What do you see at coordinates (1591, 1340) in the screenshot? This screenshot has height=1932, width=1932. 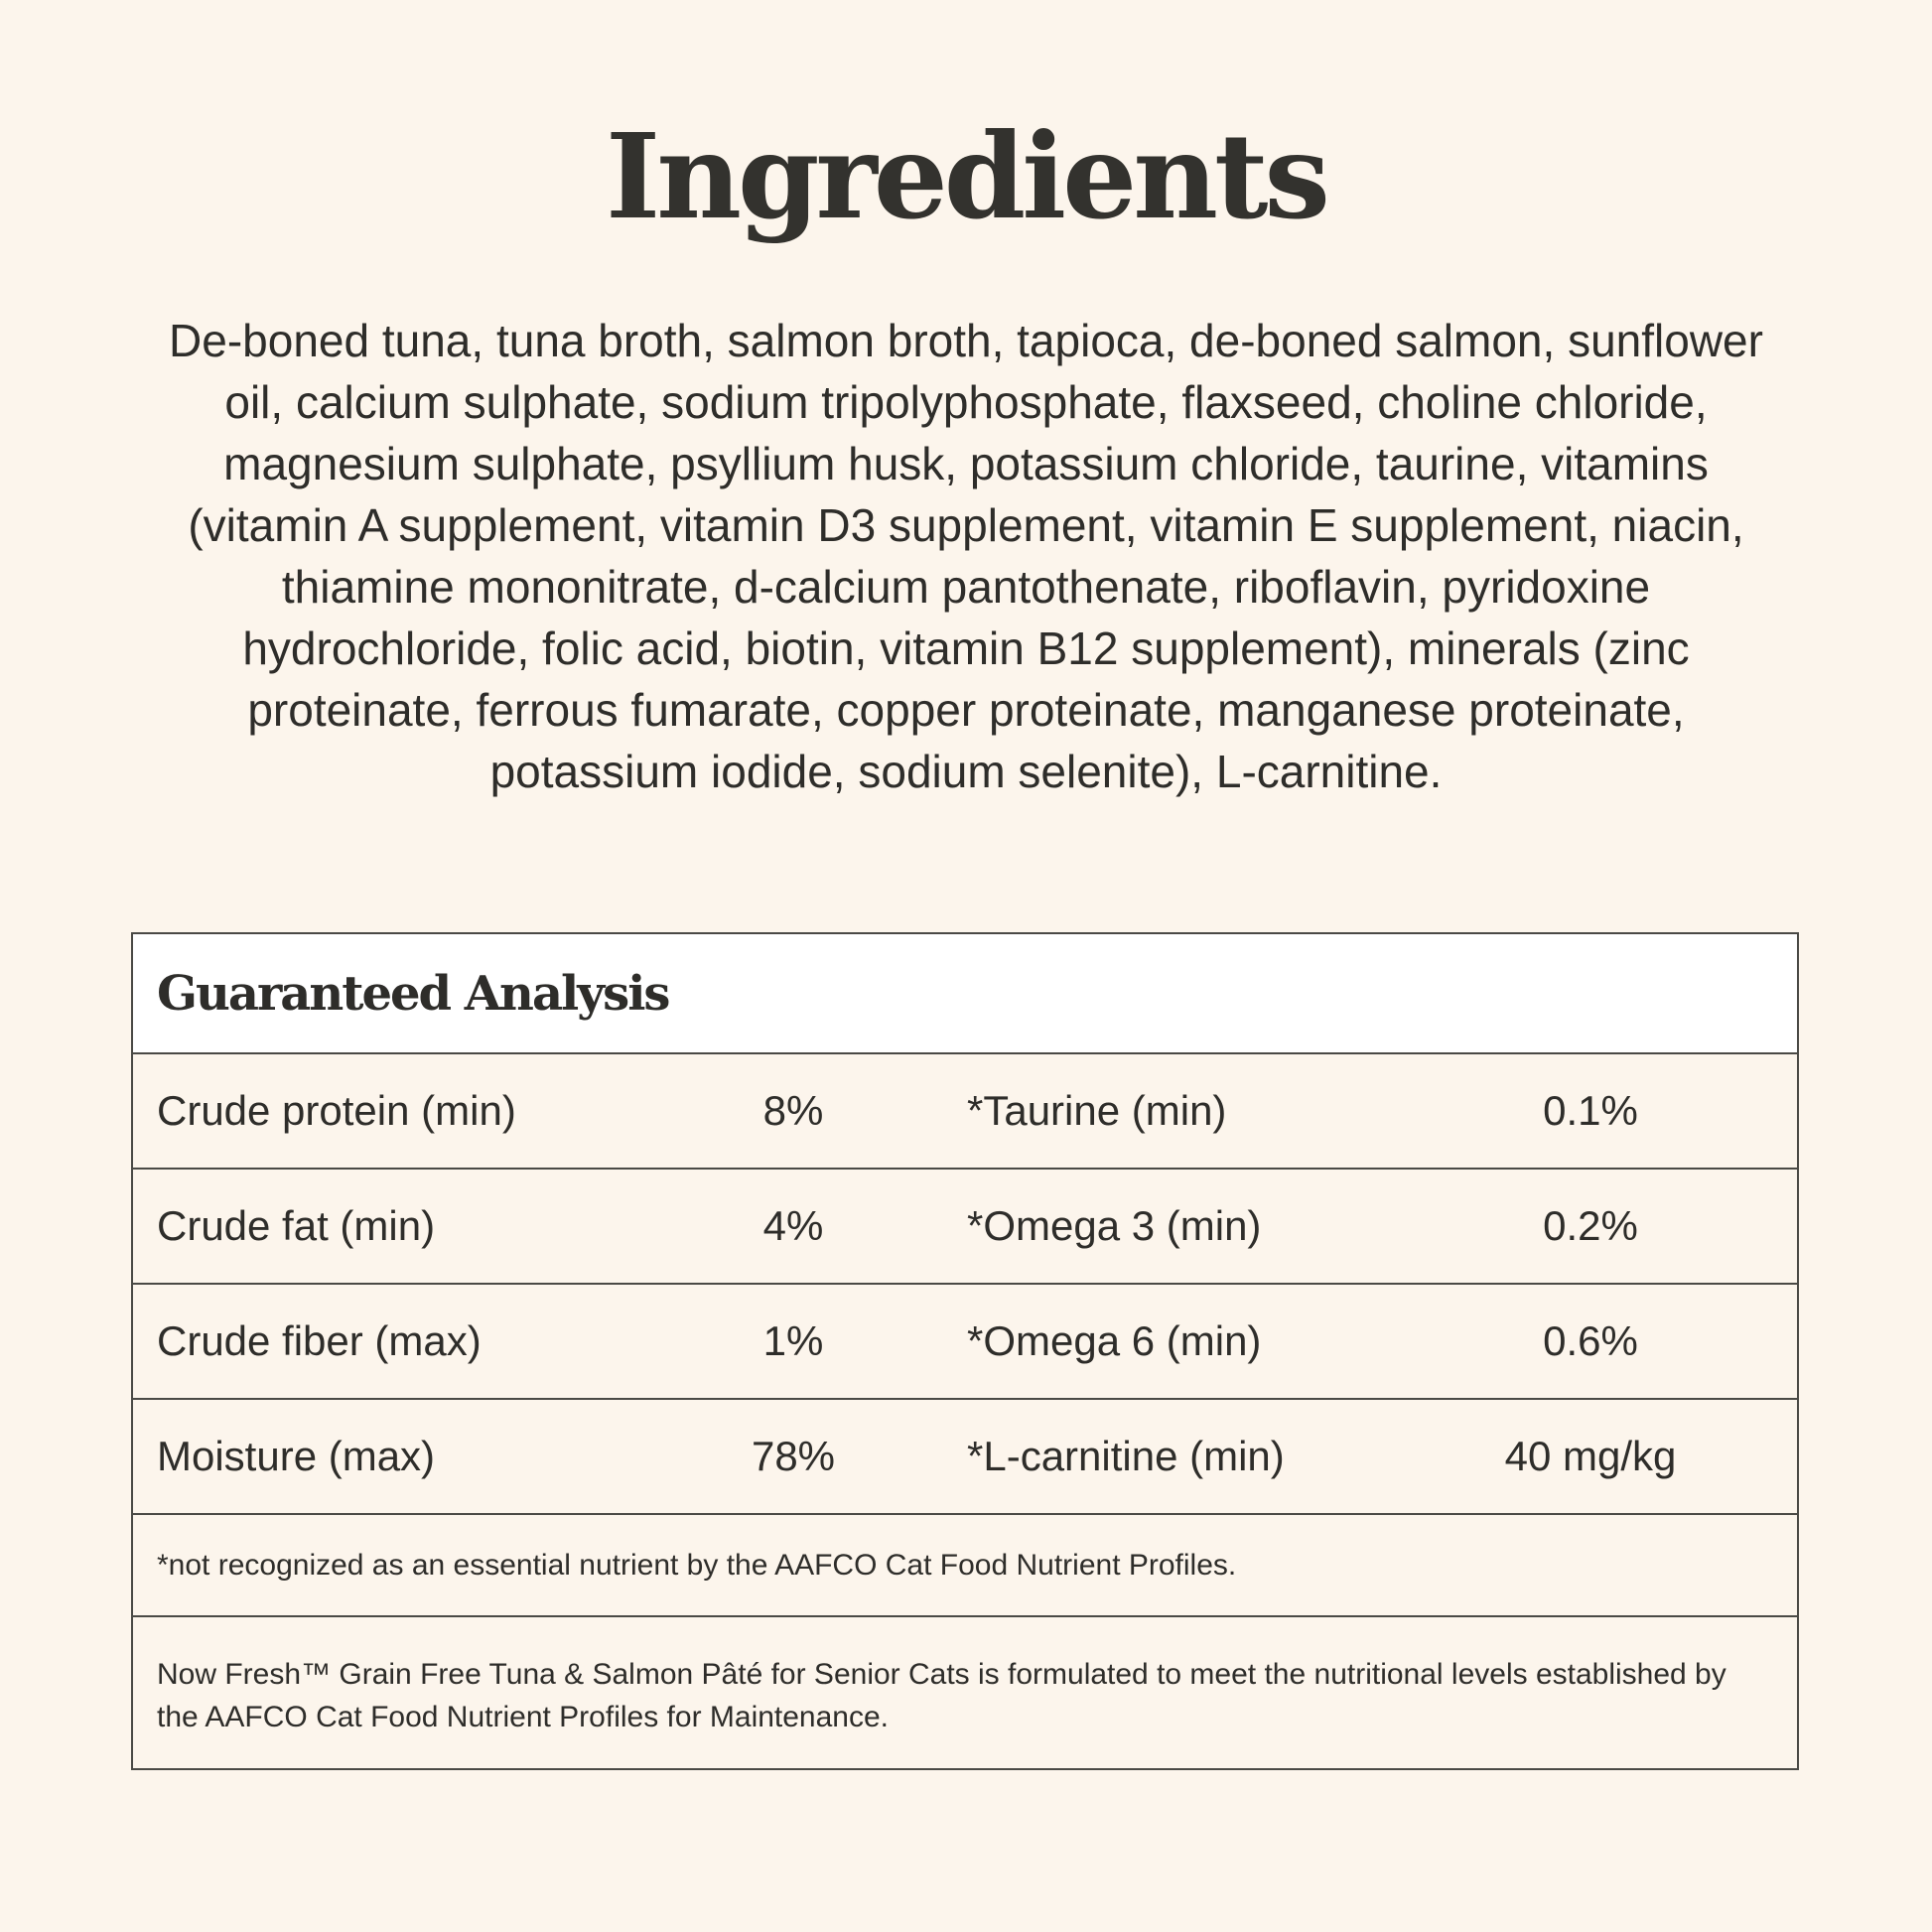 I see `nutrient-value: 0.6%` at bounding box center [1591, 1340].